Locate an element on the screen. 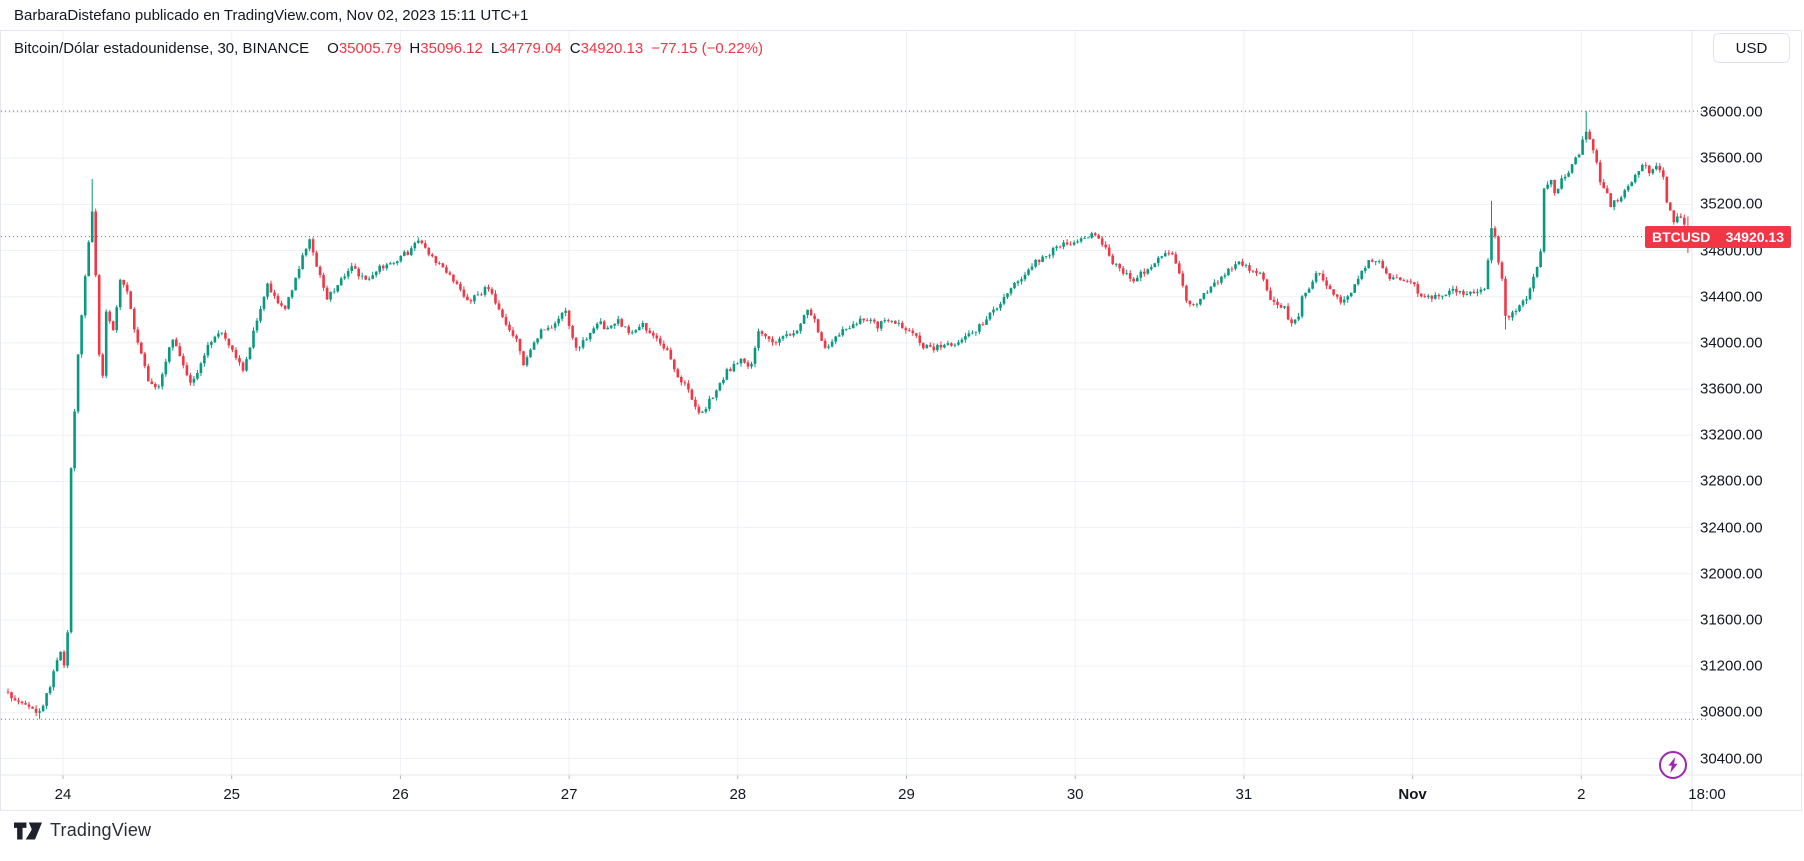 This screenshot has width=1804, height=861. price-tick-label: 34000.00 is located at coordinates (1731, 343).